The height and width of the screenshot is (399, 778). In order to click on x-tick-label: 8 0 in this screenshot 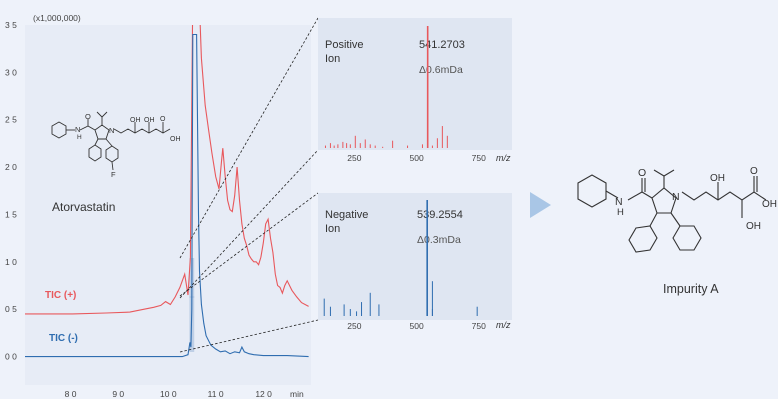, I will do `click(71, 394)`.